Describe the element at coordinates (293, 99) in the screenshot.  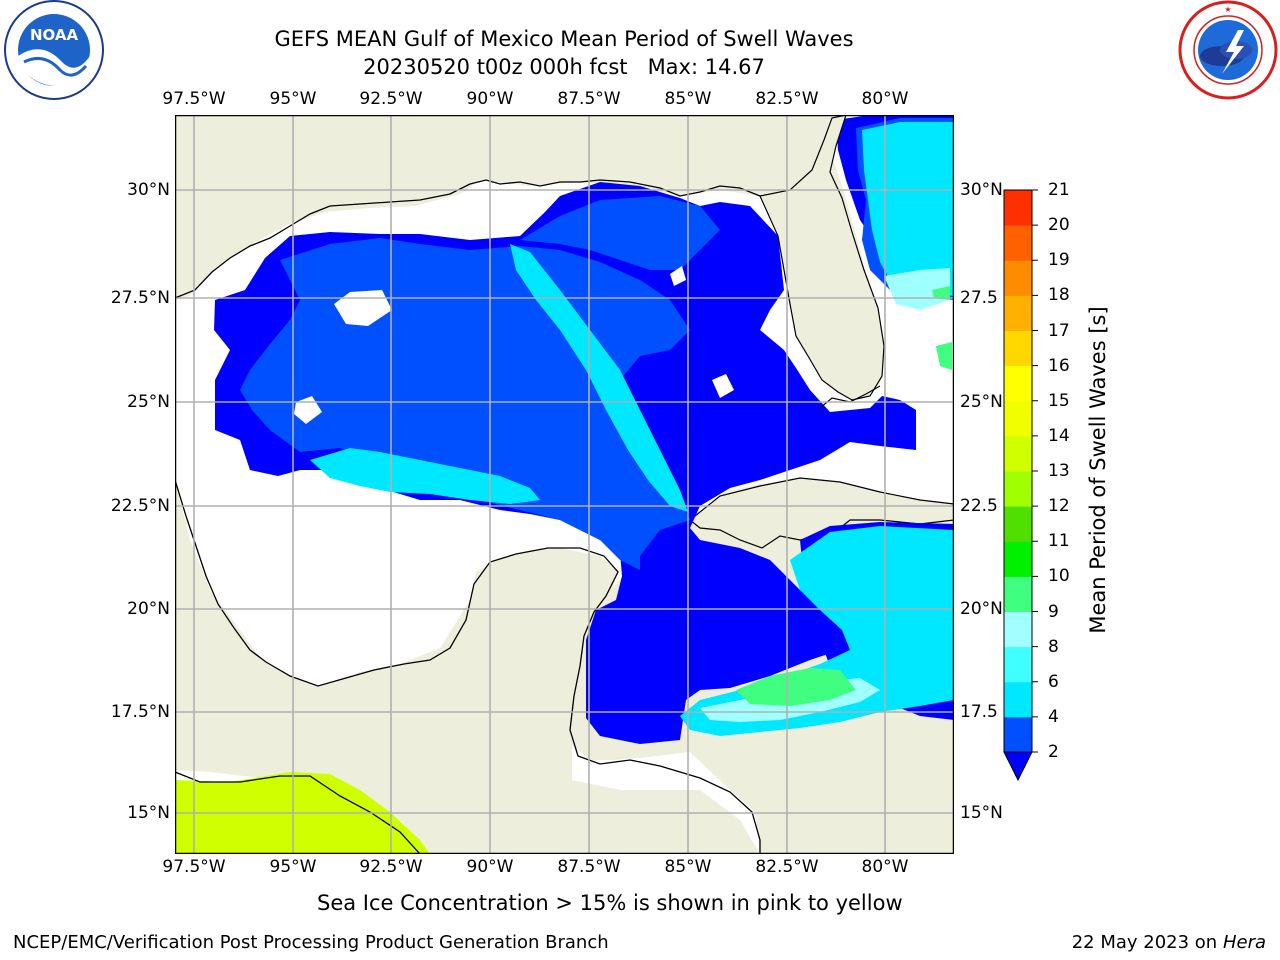
I see `lon-label-top: 95°W` at that location.